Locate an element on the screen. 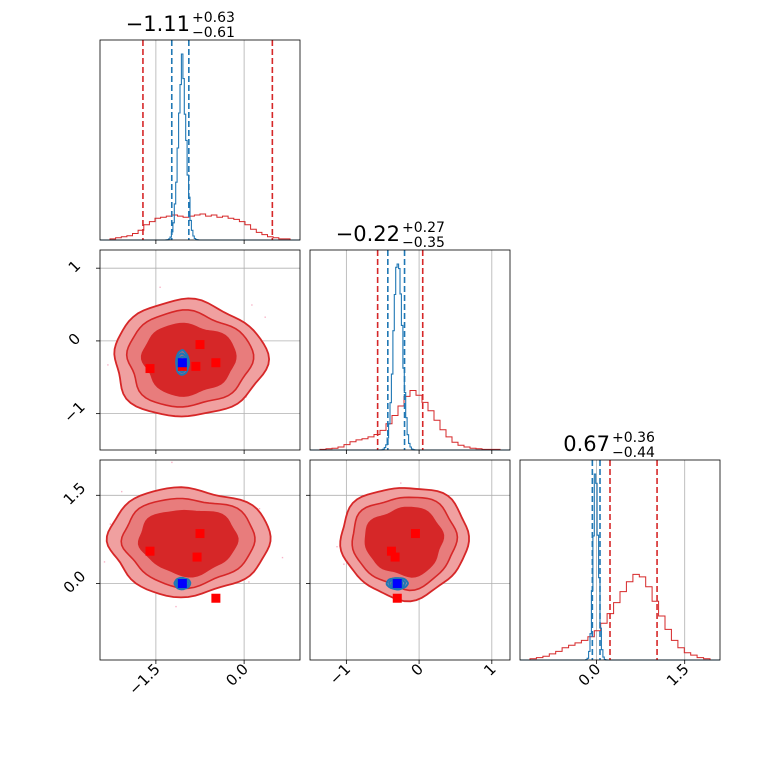  panel-title-plus: +0.36 is located at coordinates (633, 438).